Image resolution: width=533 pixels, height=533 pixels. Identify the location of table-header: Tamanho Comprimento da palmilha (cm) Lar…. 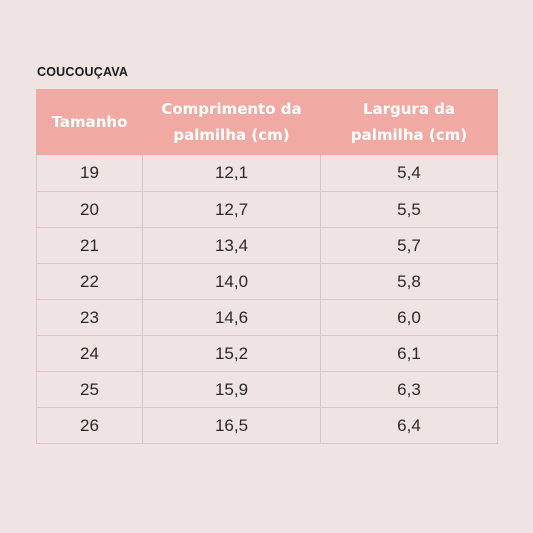
(267, 122).